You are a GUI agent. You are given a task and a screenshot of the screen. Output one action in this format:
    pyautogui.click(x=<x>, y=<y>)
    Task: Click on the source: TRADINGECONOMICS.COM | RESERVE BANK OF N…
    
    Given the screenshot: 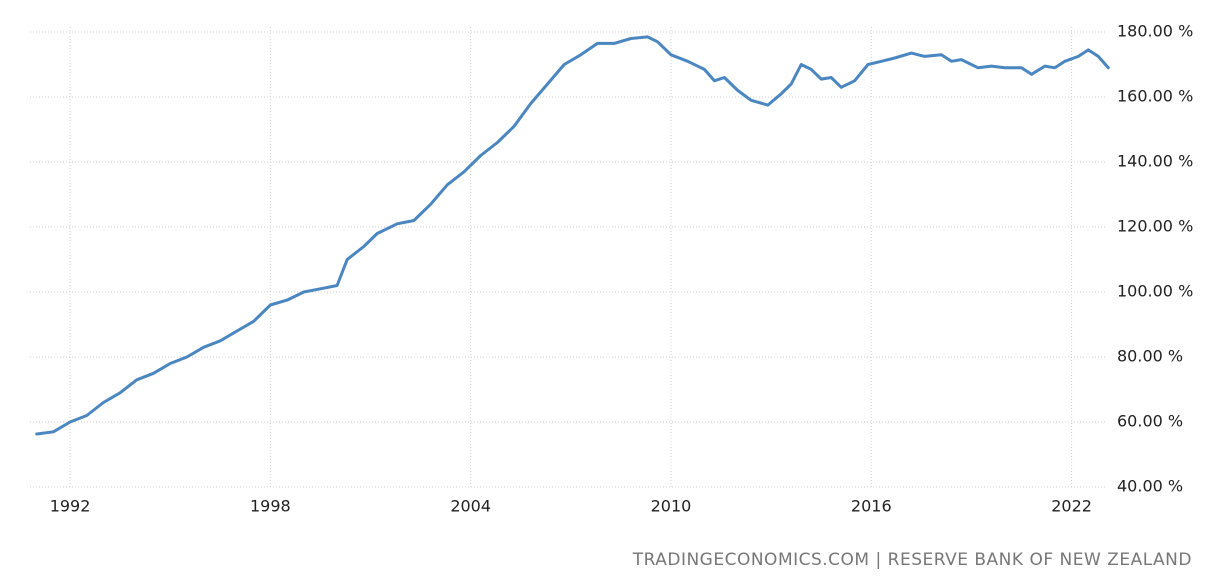 What is the action you would take?
    pyautogui.click(x=912, y=560)
    